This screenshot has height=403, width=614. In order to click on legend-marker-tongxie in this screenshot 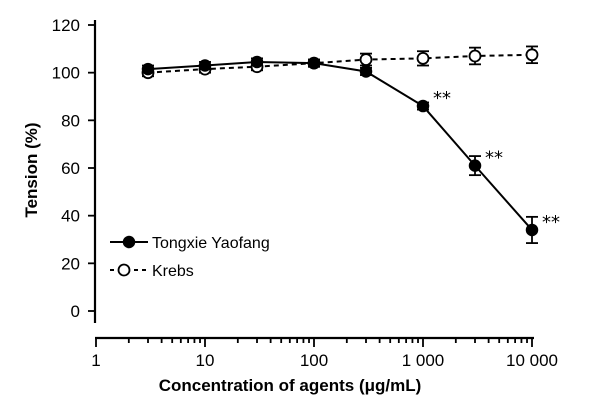, I will do `click(129, 242)`.